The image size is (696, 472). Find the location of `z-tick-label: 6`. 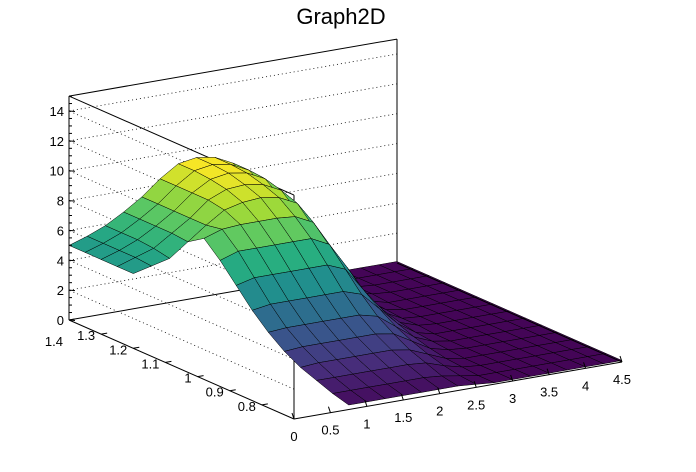

z-tick-label: 6 is located at coordinates (60, 230).